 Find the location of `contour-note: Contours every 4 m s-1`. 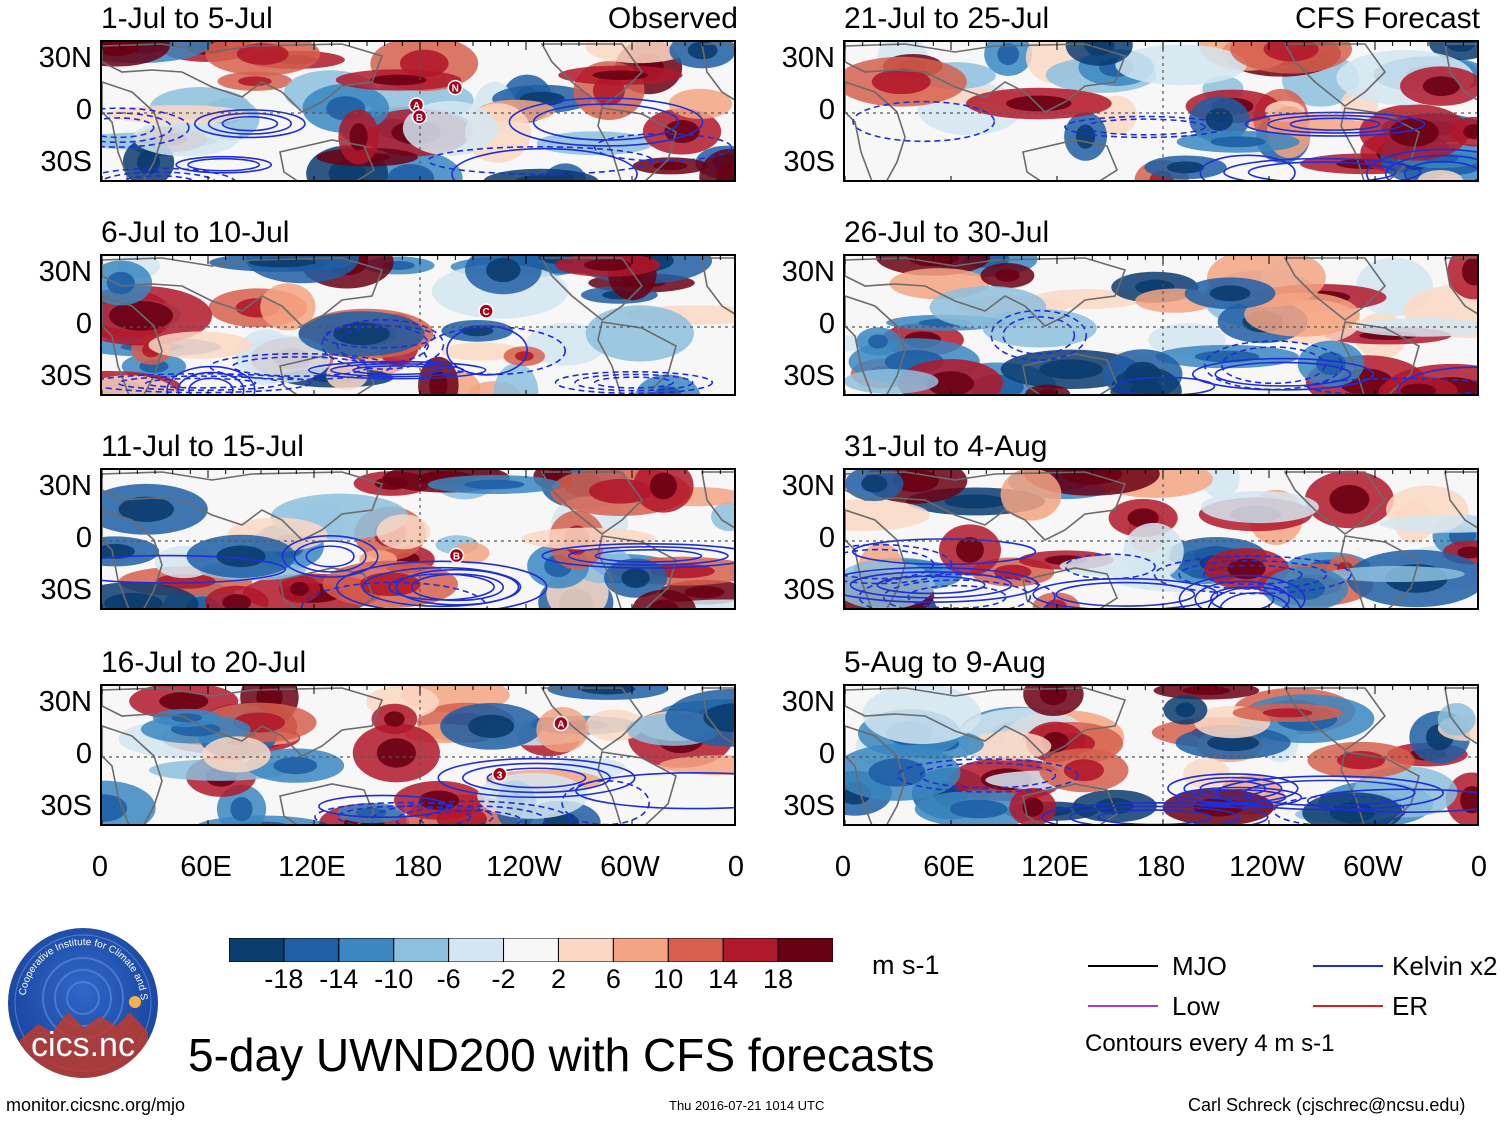

contour-note: Contours every 4 m s-1 is located at coordinates (1210, 1043).